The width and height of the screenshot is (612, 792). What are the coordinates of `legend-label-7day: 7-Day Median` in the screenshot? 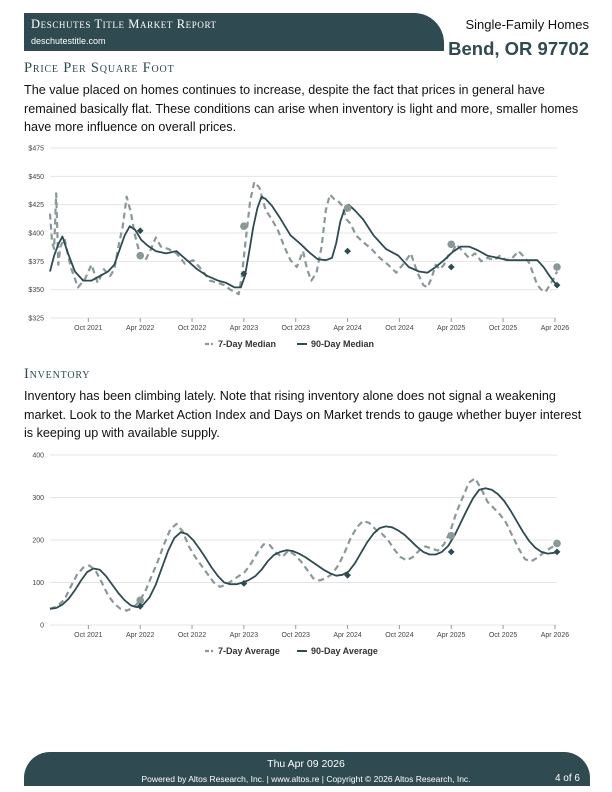 It's located at (247, 344).